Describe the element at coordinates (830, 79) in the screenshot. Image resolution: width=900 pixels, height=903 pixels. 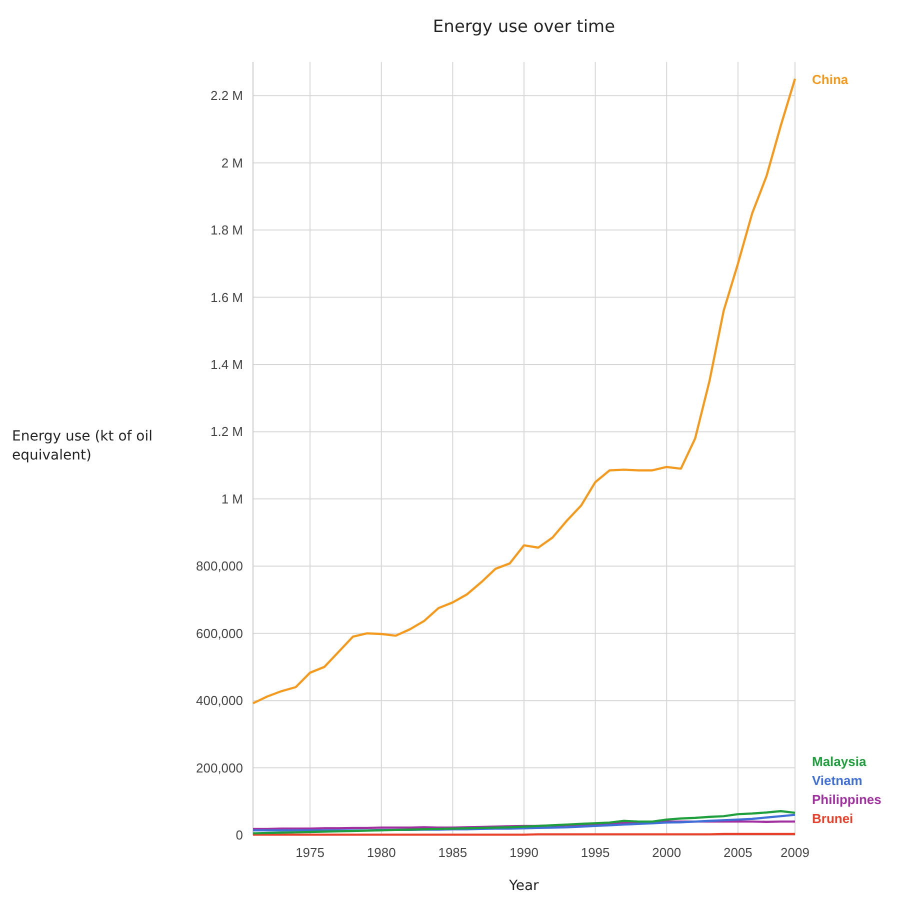
I see `series-label: China` at that location.